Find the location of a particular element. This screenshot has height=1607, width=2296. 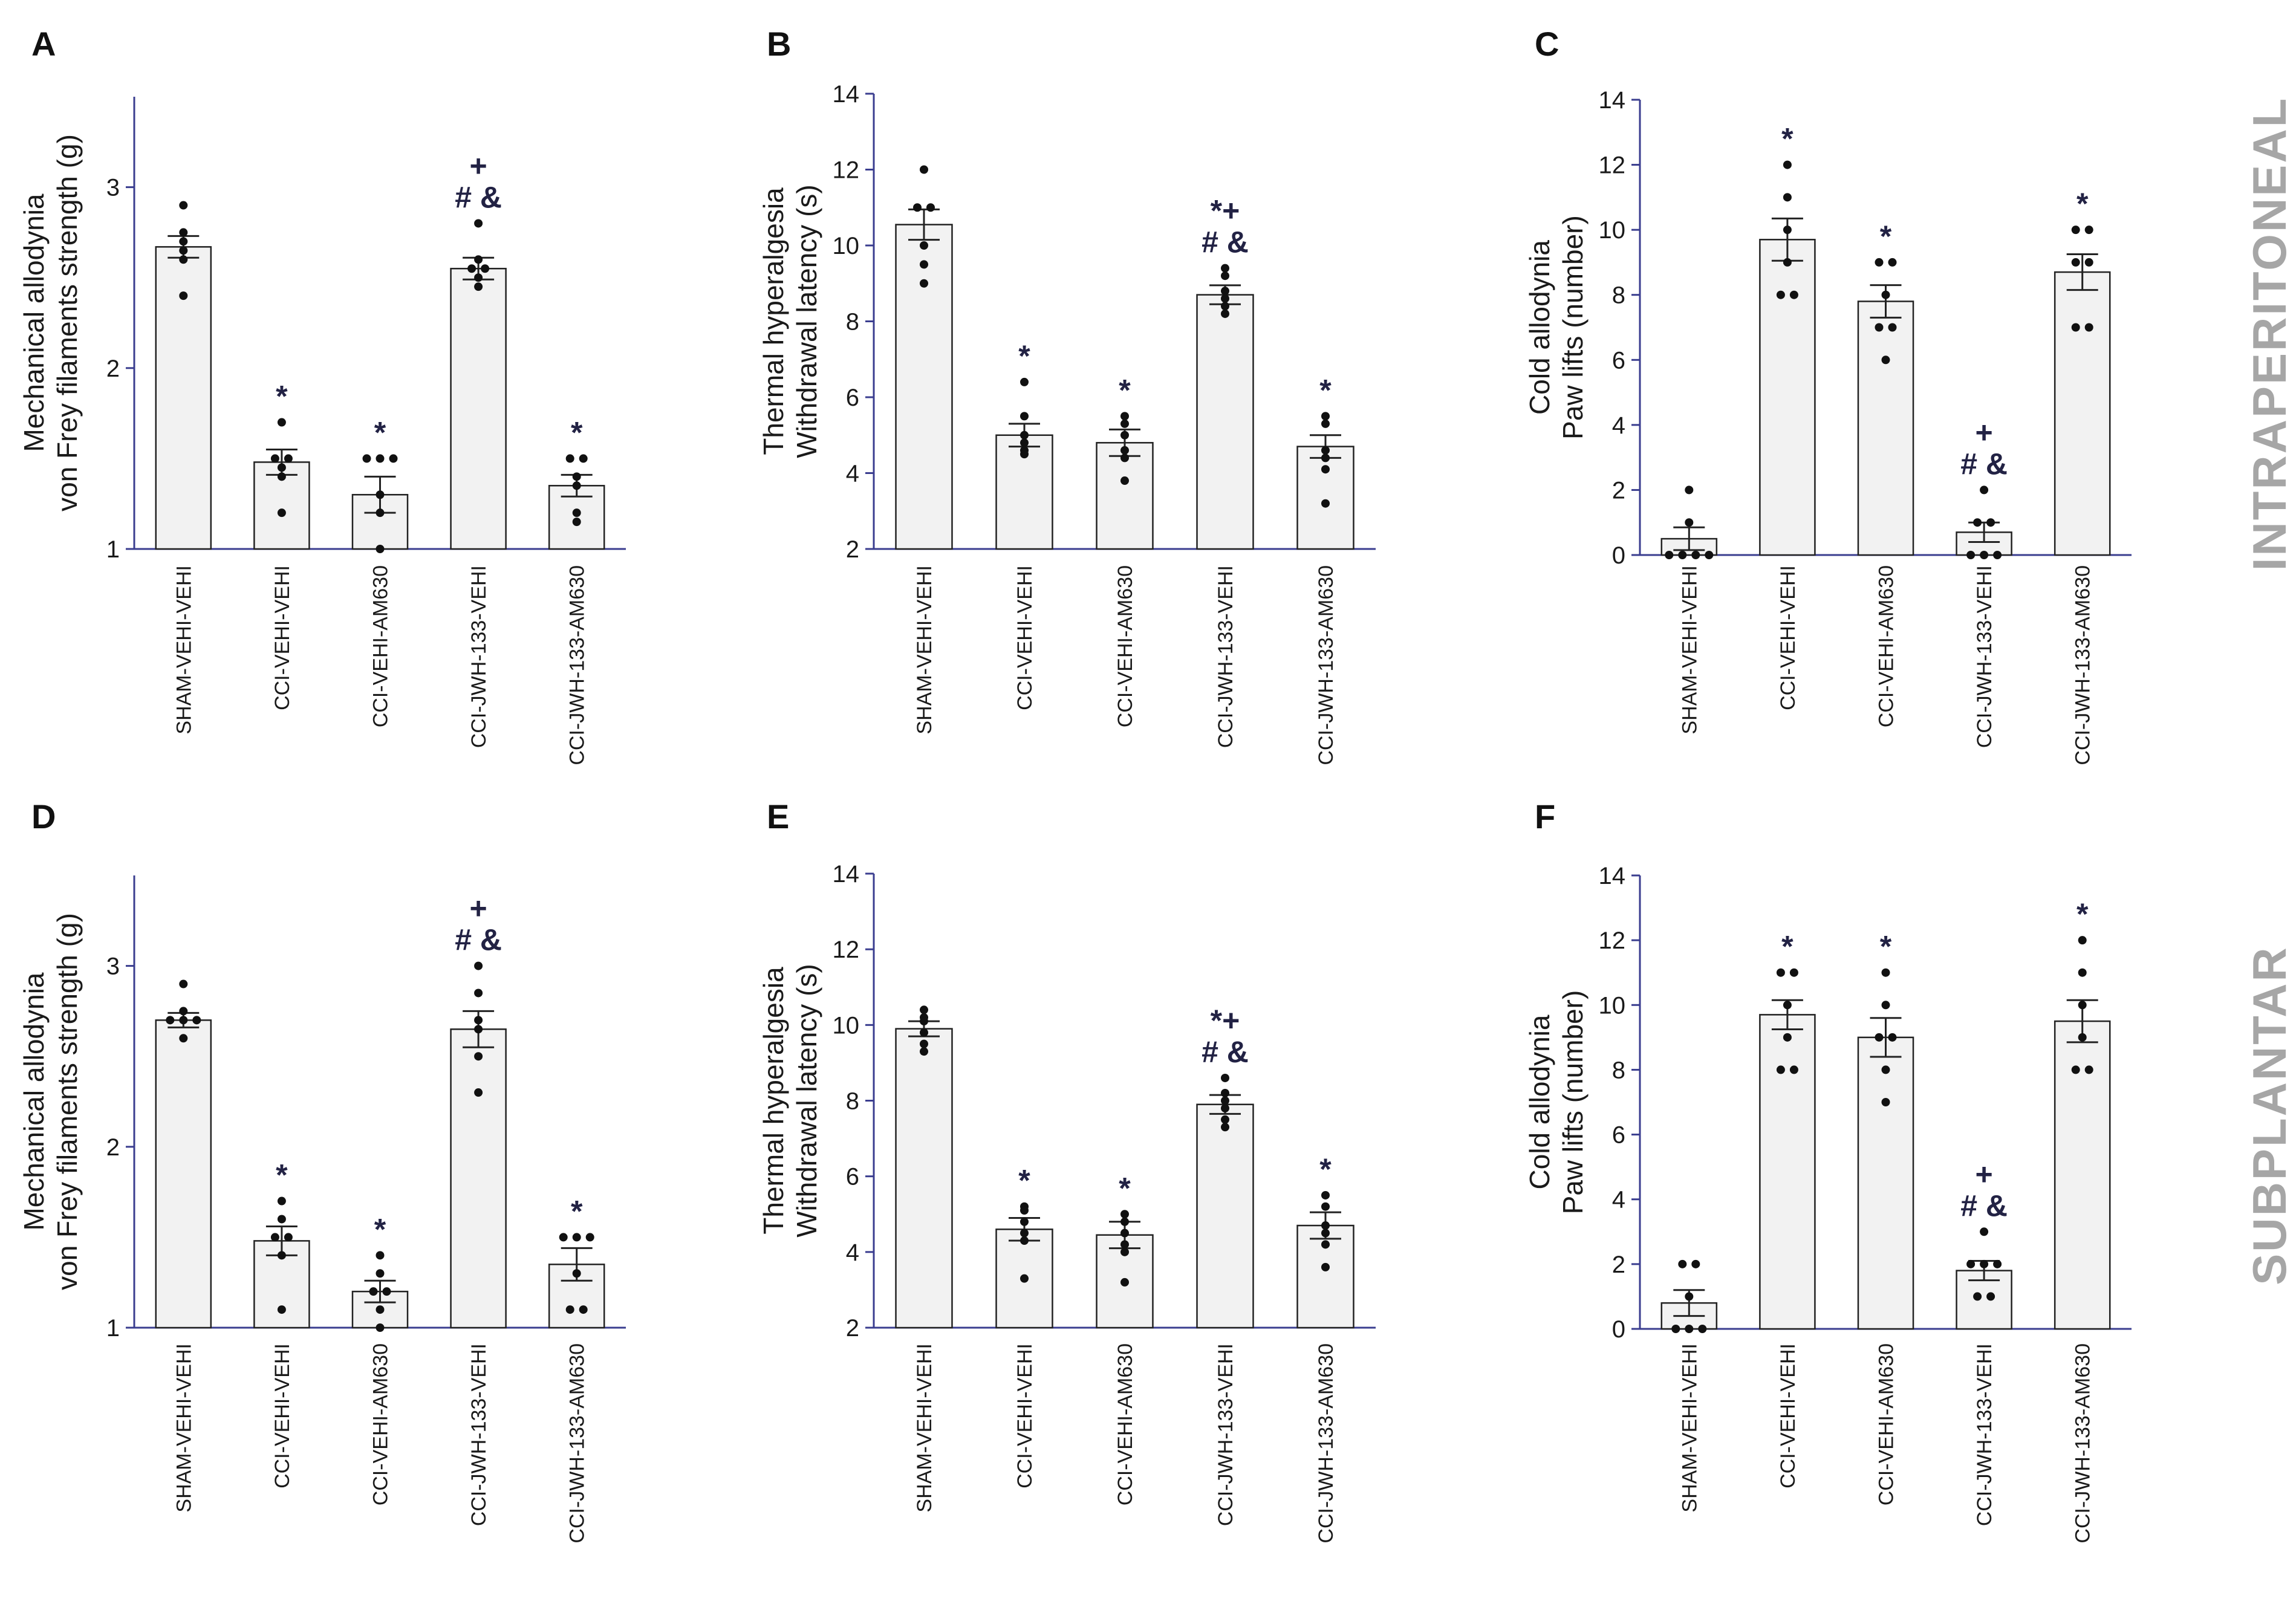

significance-marker: # & is located at coordinates (1984, 464).